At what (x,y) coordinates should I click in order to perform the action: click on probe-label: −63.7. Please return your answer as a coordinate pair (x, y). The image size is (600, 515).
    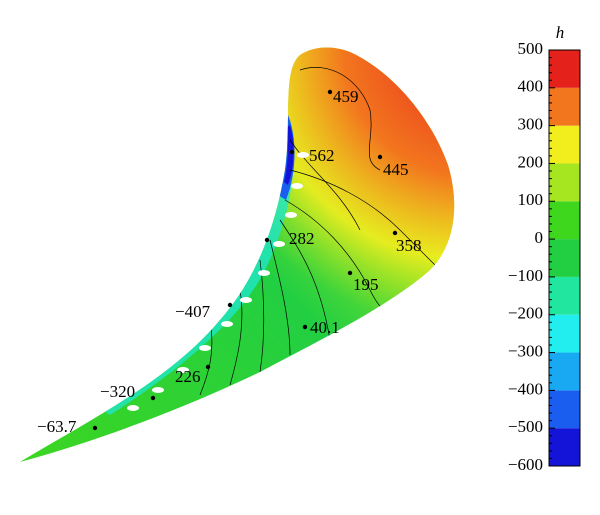
    Looking at the image, I should click on (57, 426).